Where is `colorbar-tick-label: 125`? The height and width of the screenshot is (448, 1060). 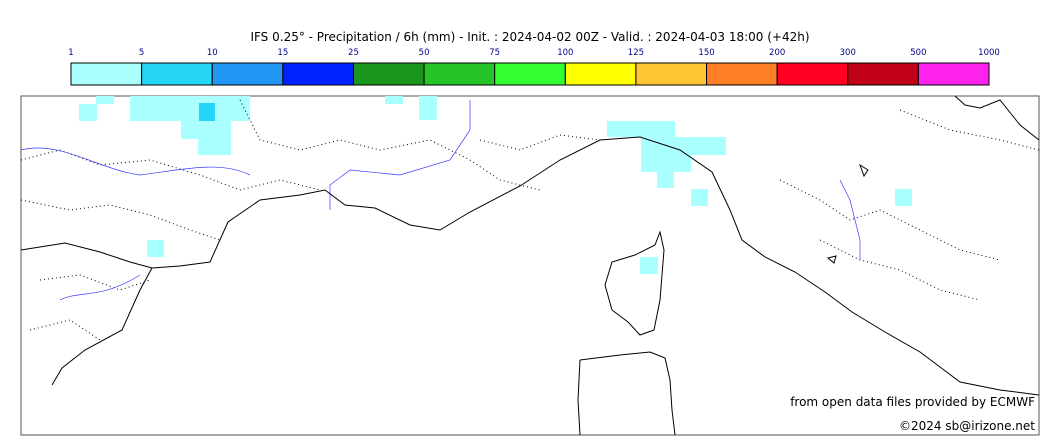
colorbar-tick-label: 125 is located at coordinates (636, 53).